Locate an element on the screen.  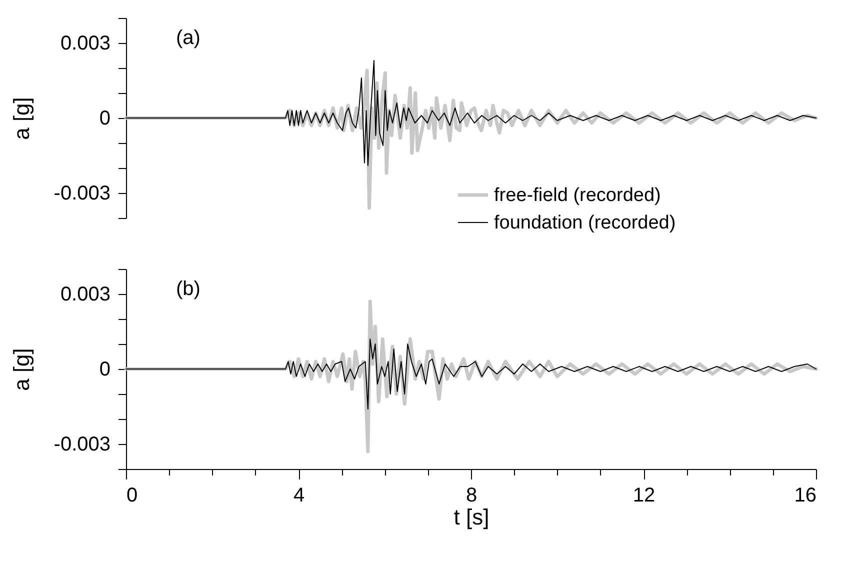
x-tick-label: 0 is located at coordinates (132, 495).